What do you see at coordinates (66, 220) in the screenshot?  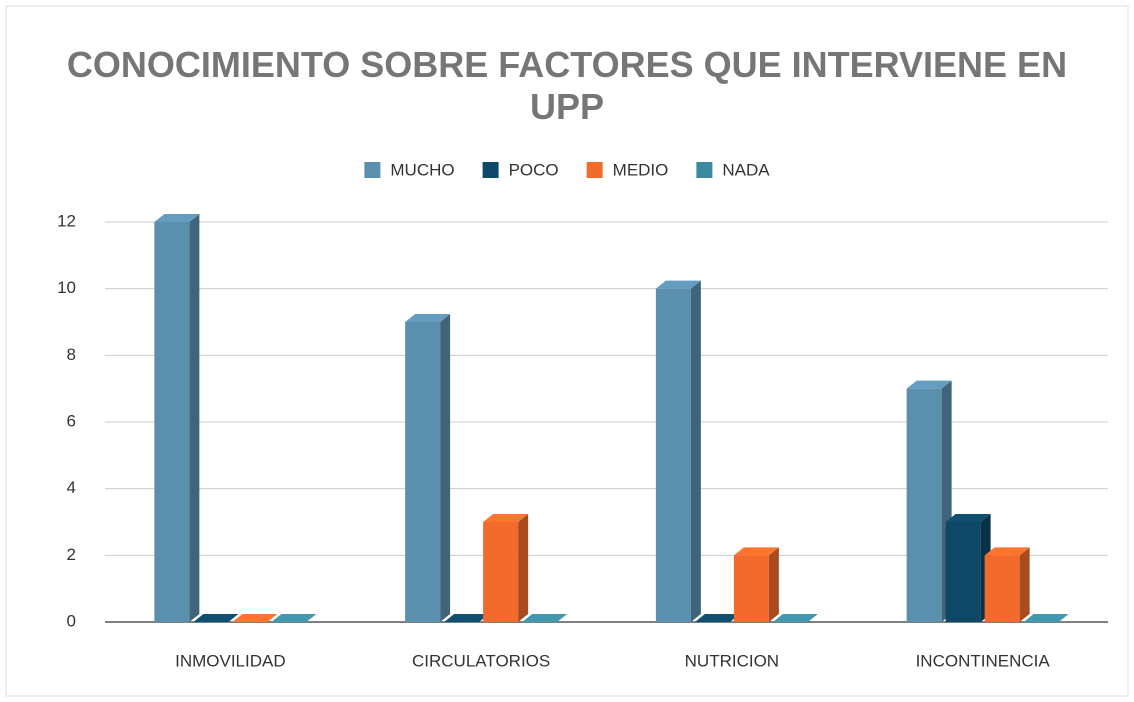 I see `y-tick-label: 12` at bounding box center [66, 220].